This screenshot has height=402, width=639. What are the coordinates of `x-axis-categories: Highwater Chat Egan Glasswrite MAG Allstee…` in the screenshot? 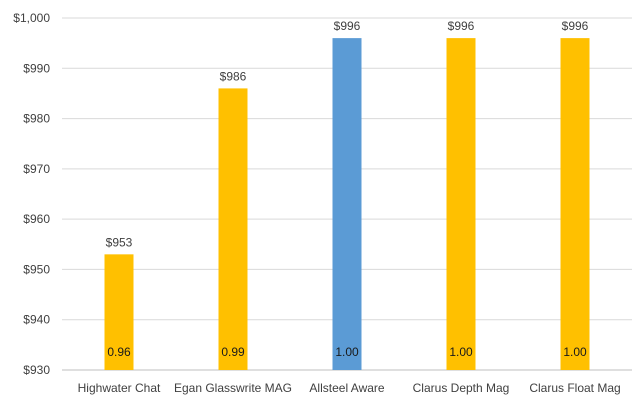 It's located at (349, 388).